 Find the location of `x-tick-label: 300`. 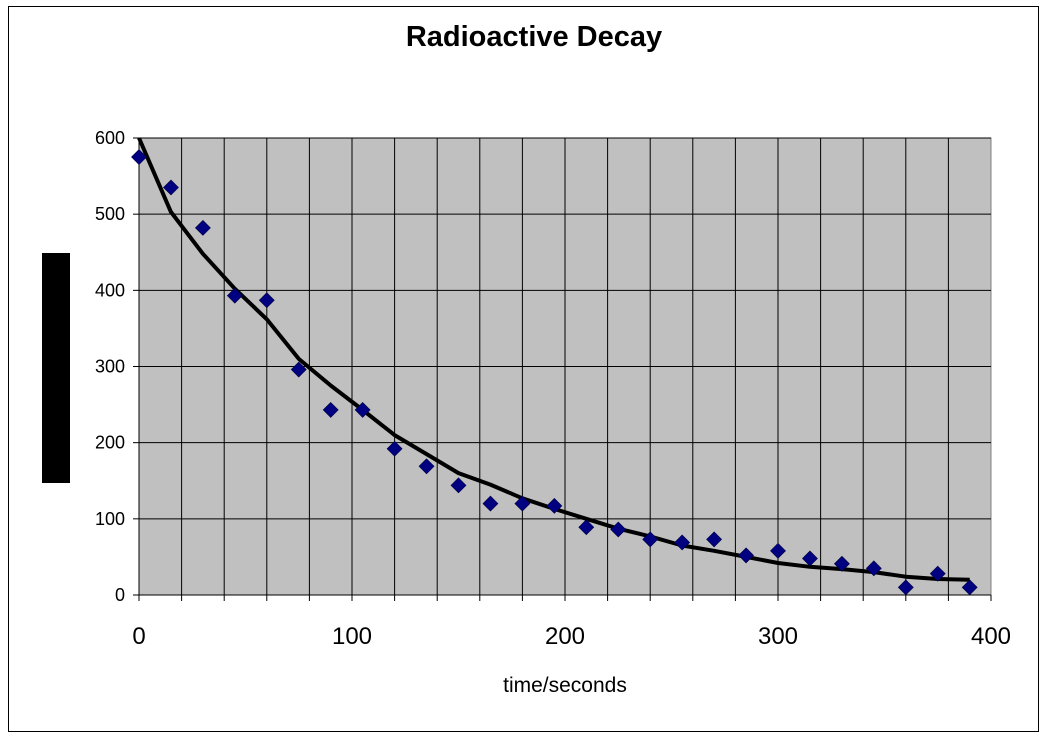

x-tick-label: 300 is located at coordinates (778, 636).